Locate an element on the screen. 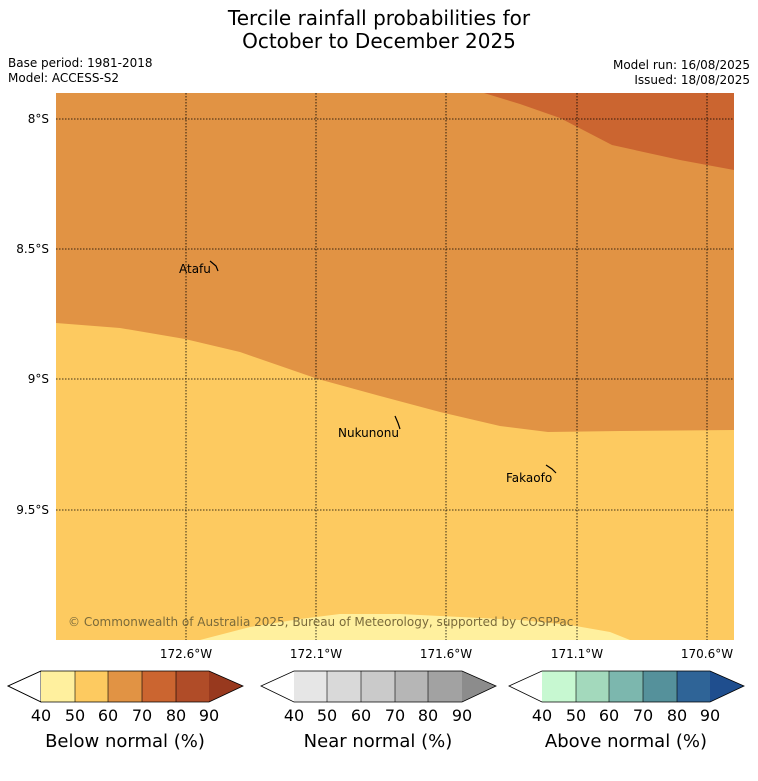 Image resolution: width=758 pixels, height=781 pixels. lon-tick-label: 170.6°W is located at coordinates (707, 654).